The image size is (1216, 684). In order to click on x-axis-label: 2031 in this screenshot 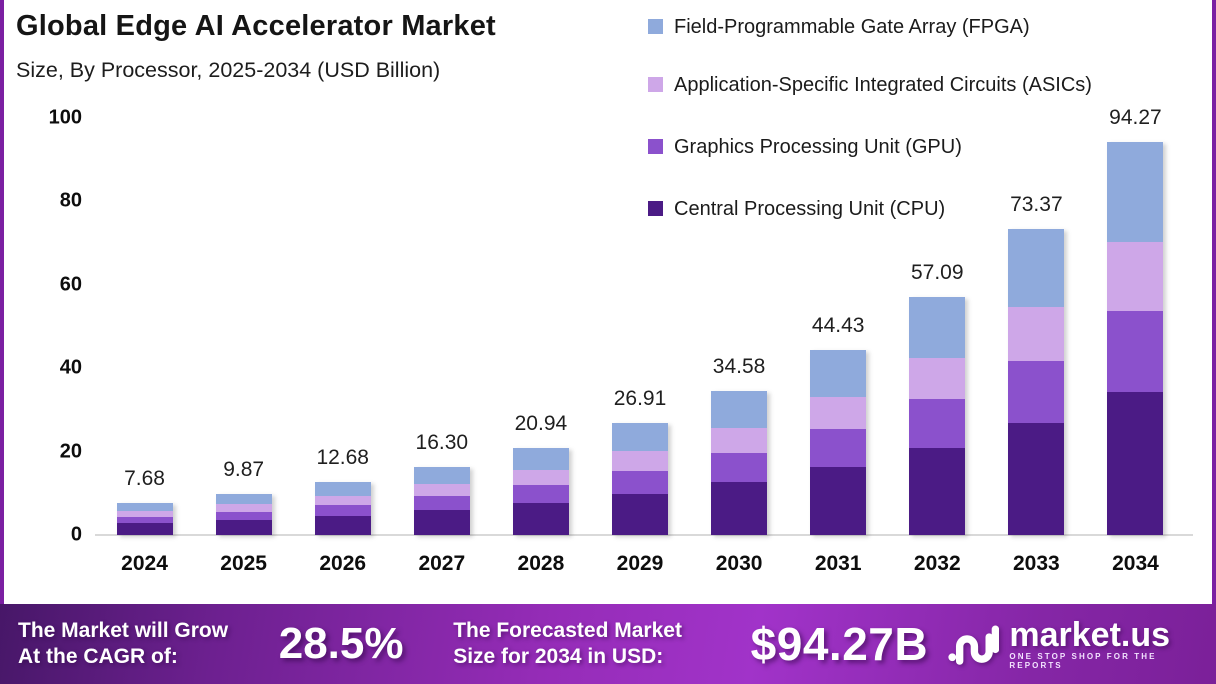, I will do `click(838, 563)`.